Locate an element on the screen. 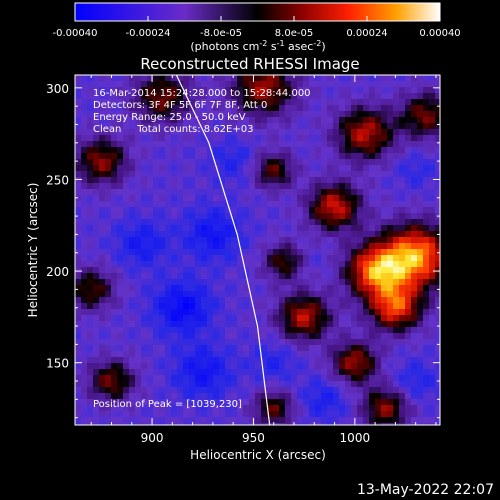 The image size is (500, 500). colorbar-tick-label: -8.0e-05 is located at coordinates (221, 33).